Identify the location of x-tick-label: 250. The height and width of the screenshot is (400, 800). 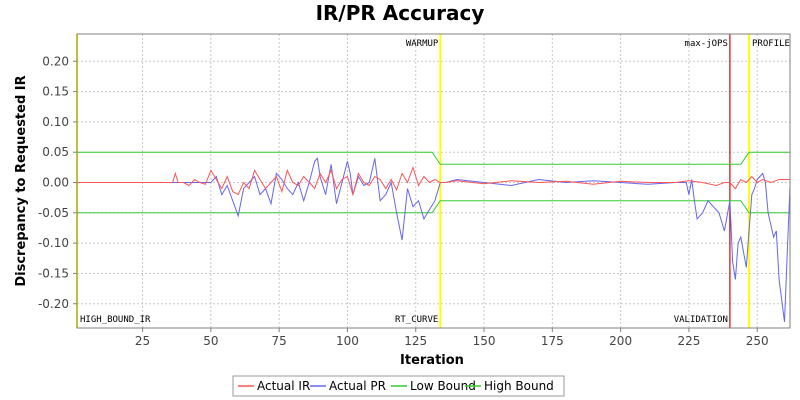
(757, 341).